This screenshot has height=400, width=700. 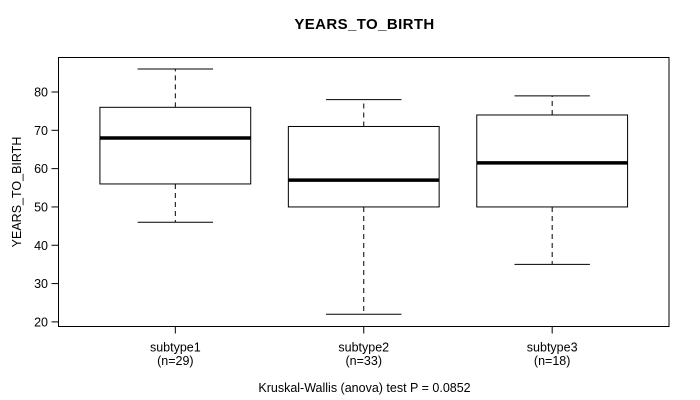 What do you see at coordinates (41, 207) in the screenshot?
I see `y-tick-label: 50` at bounding box center [41, 207].